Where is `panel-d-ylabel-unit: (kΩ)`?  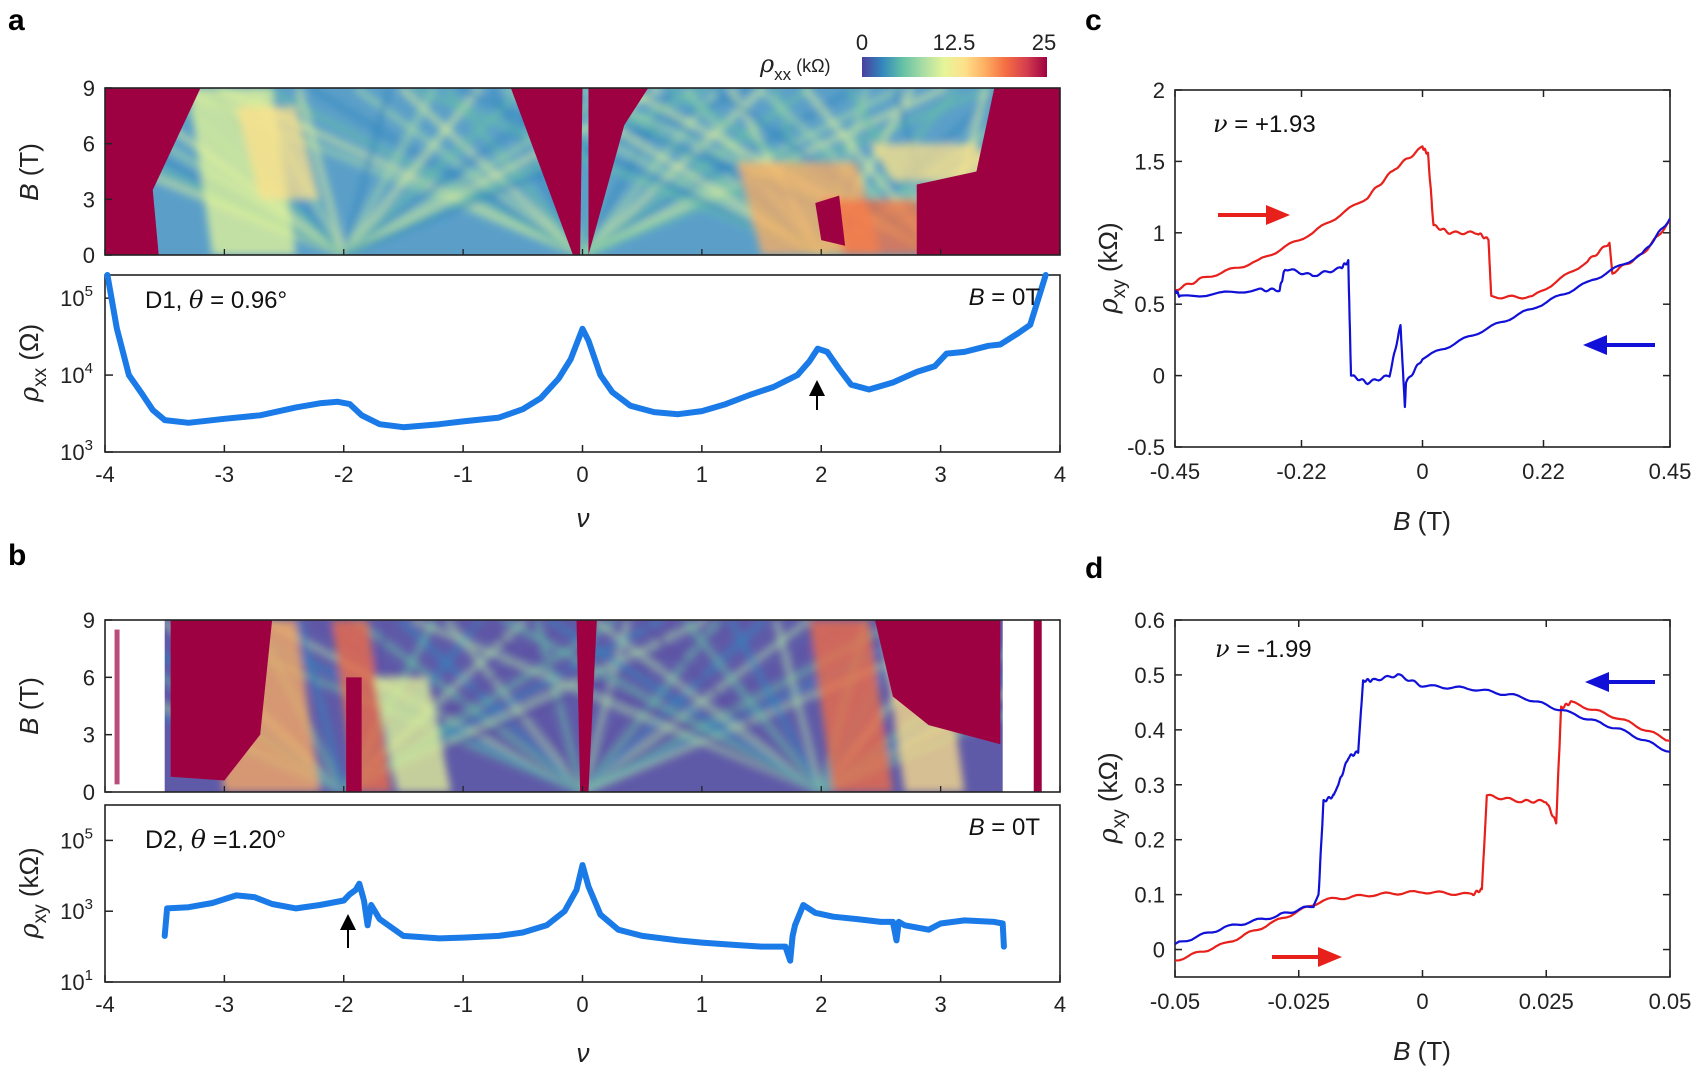
panel-d-ylabel-unit: (kΩ) is located at coordinates (1108, 780).